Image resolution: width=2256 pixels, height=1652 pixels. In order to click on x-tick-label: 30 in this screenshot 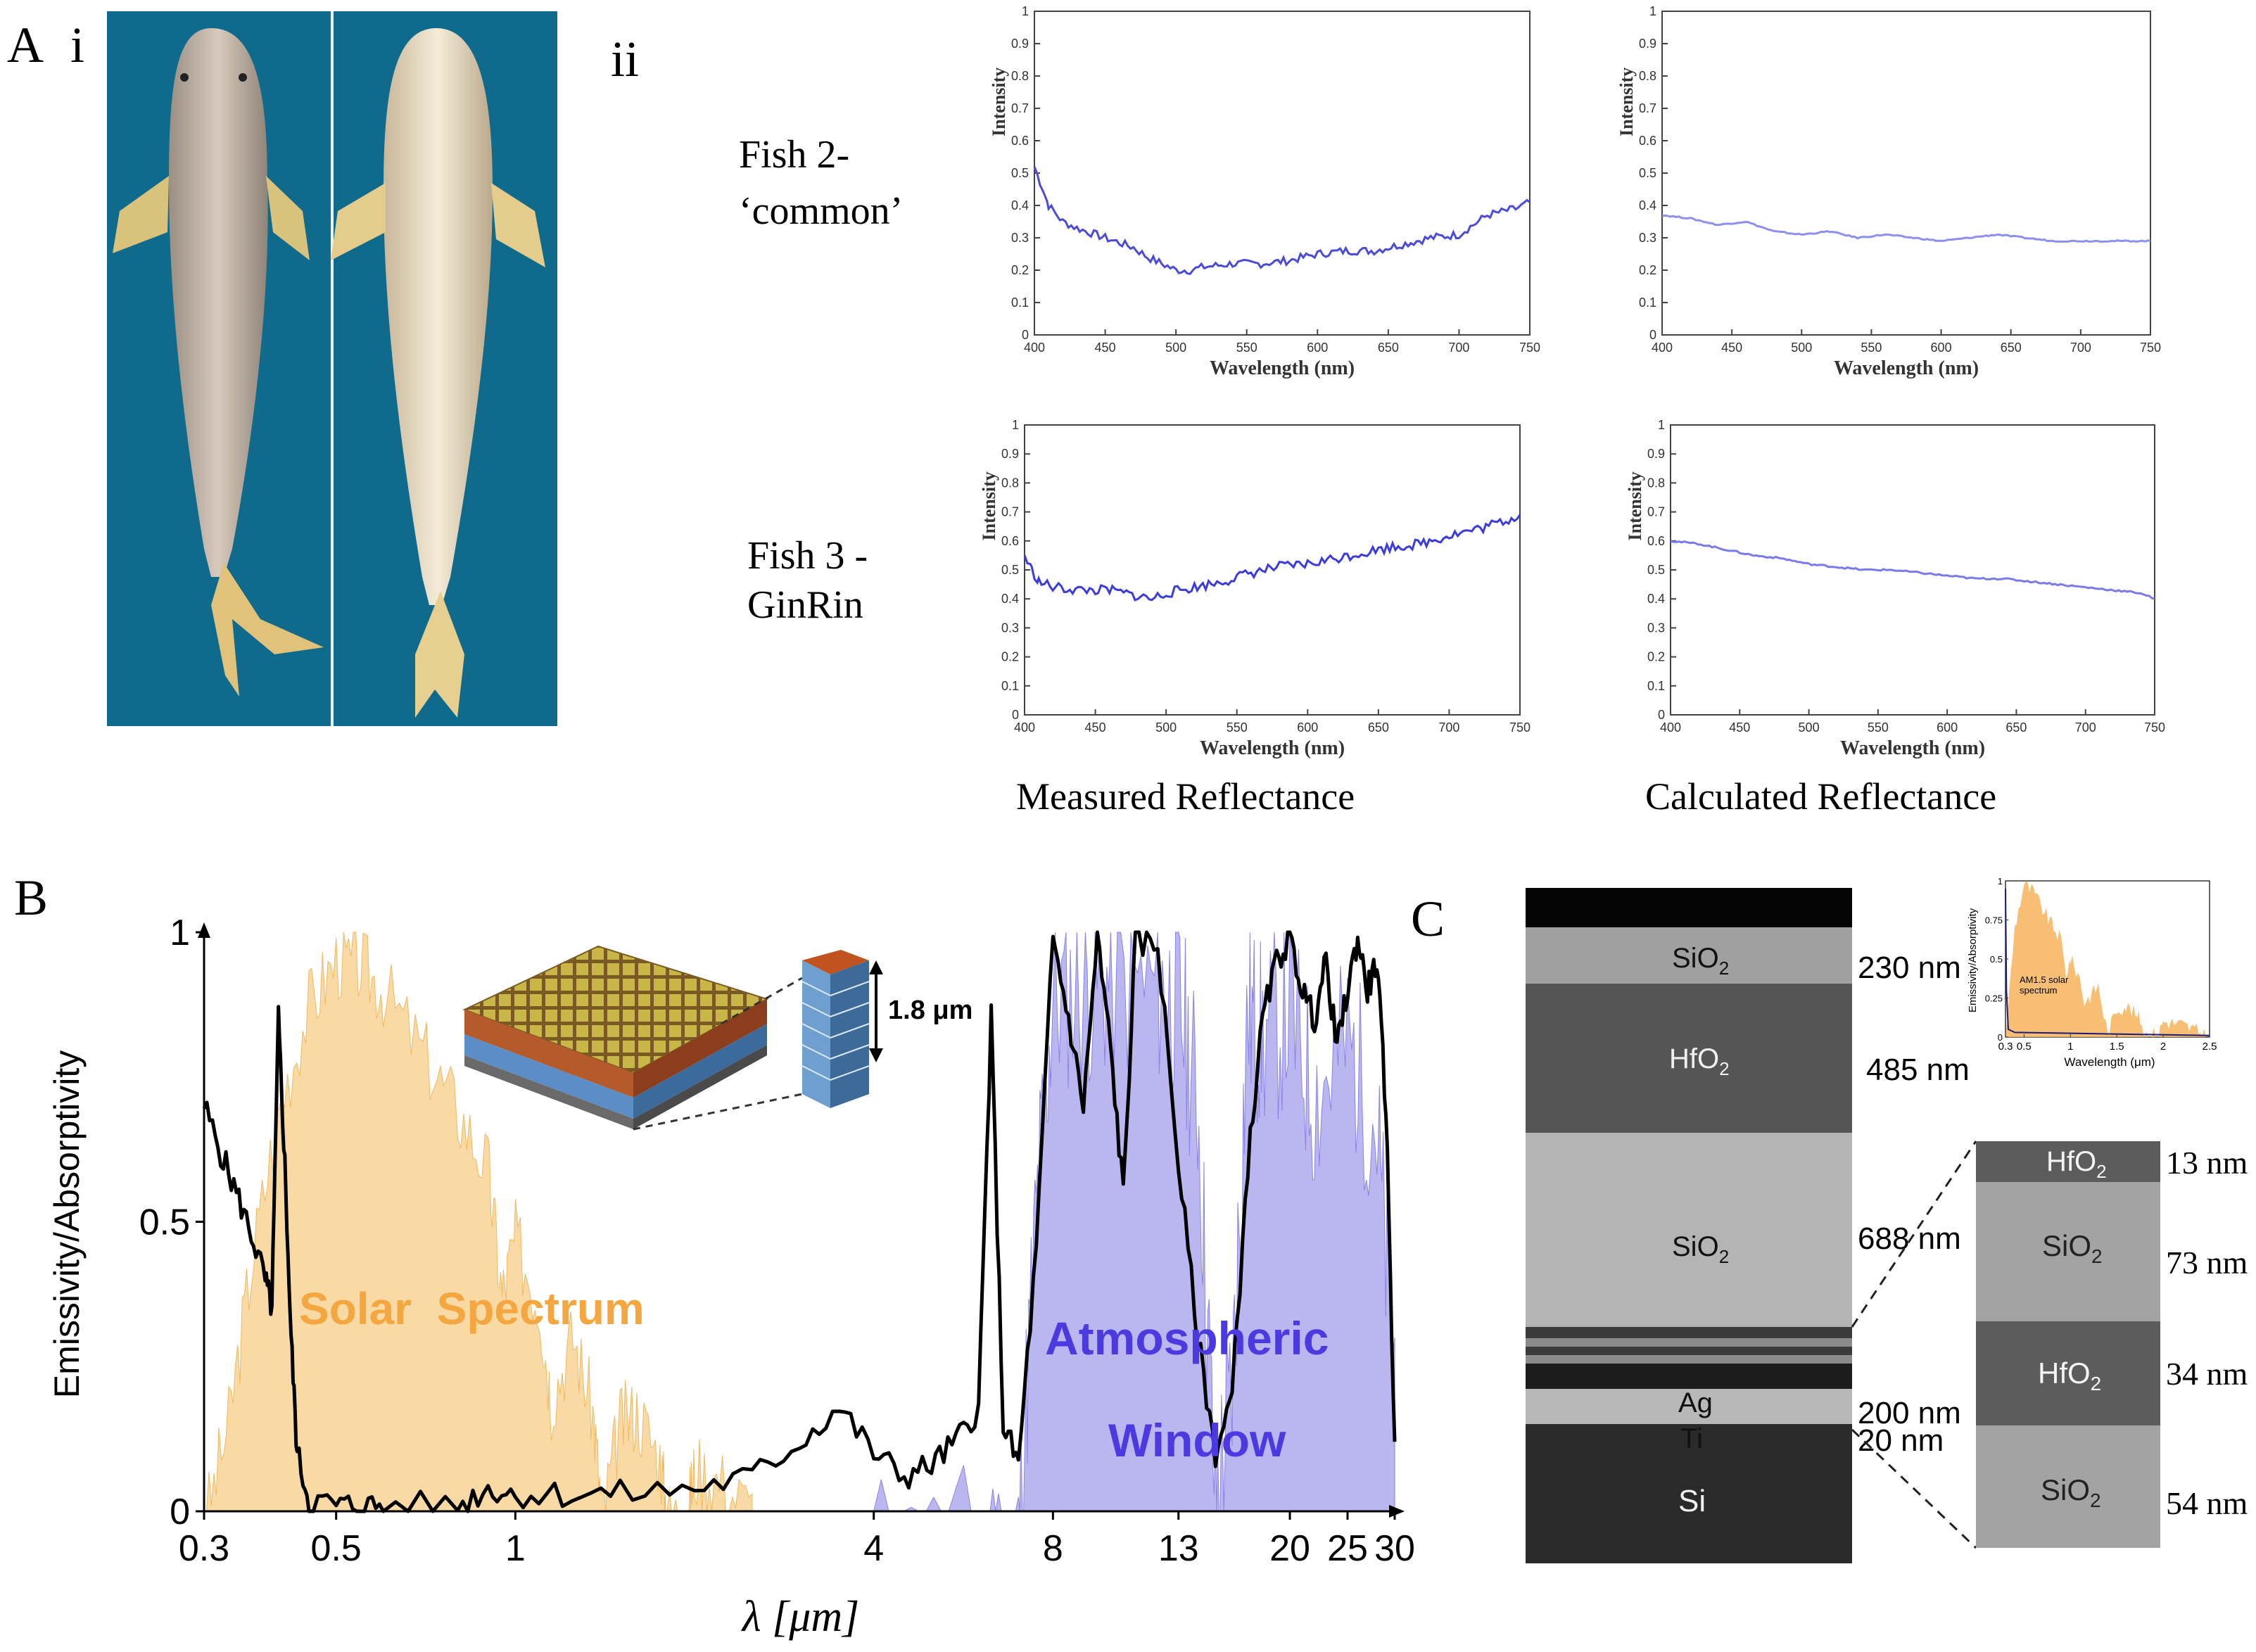, I will do `click(1394, 1548)`.